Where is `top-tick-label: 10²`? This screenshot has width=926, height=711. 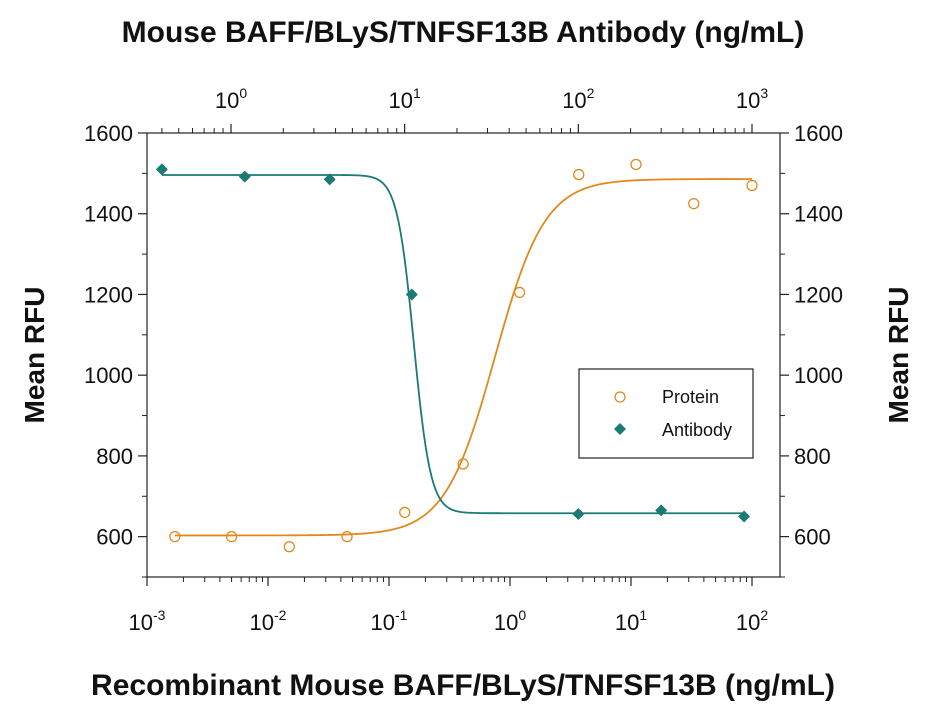
top-tick-label: 10² is located at coordinates (578, 99).